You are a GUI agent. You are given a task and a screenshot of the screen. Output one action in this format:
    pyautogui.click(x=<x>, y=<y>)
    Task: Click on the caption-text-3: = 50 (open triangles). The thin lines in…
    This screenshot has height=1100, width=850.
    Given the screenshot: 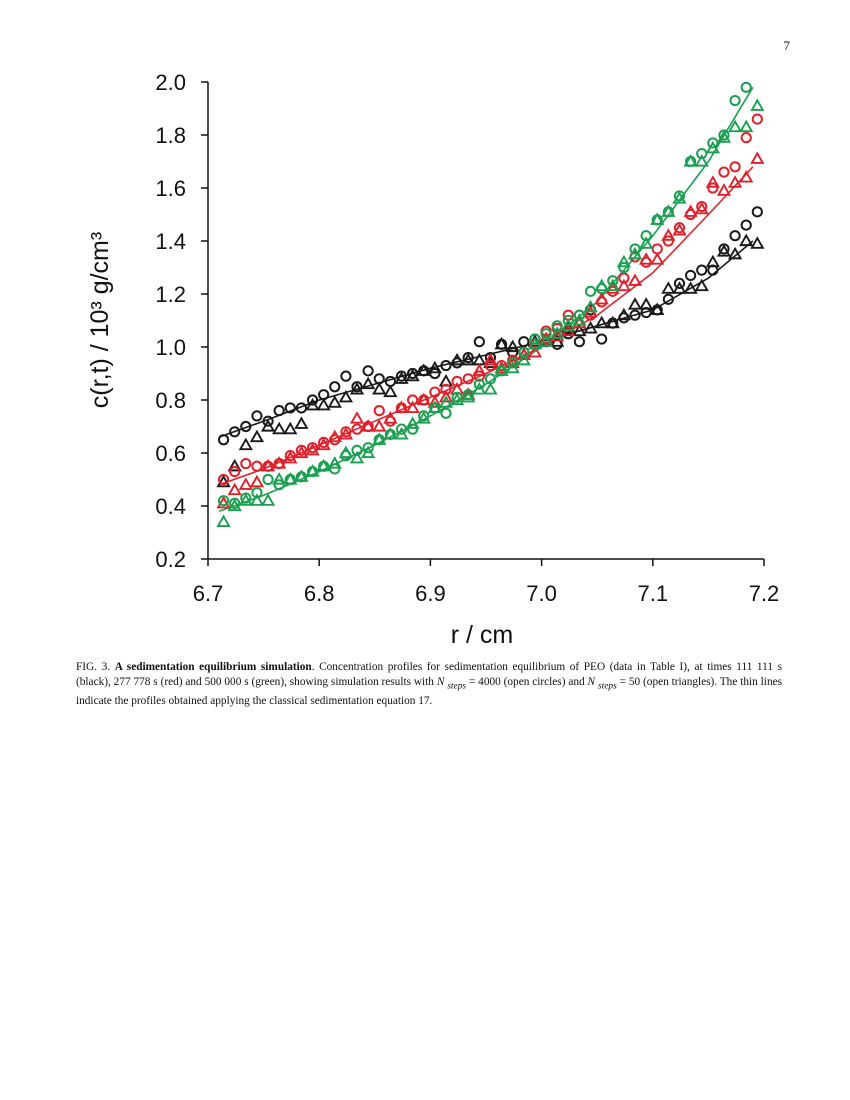 What is the action you would take?
    pyautogui.click(x=429, y=692)
    